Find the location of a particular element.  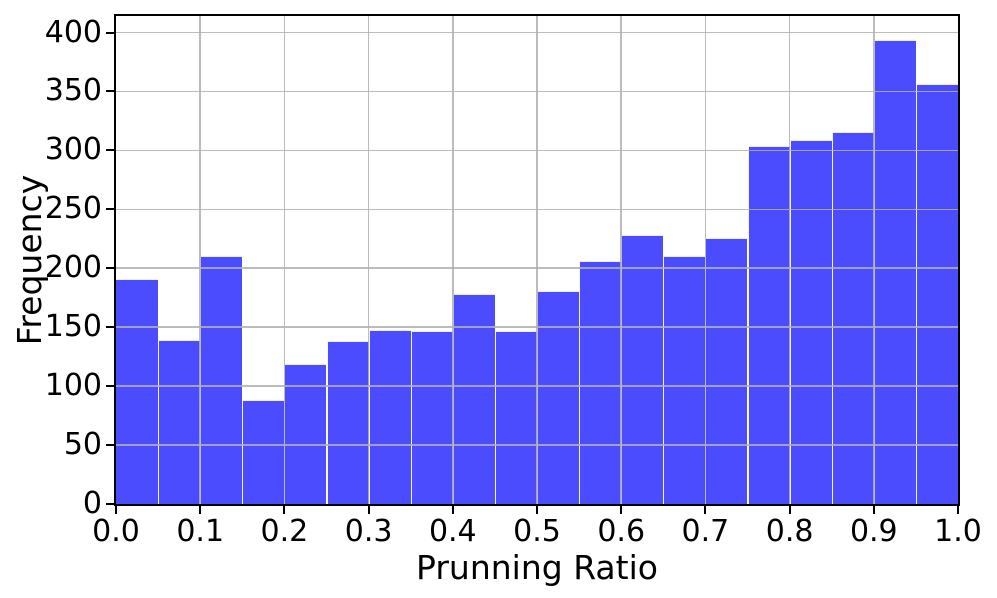

y-tick-label: 400 is located at coordinates (73, 32).